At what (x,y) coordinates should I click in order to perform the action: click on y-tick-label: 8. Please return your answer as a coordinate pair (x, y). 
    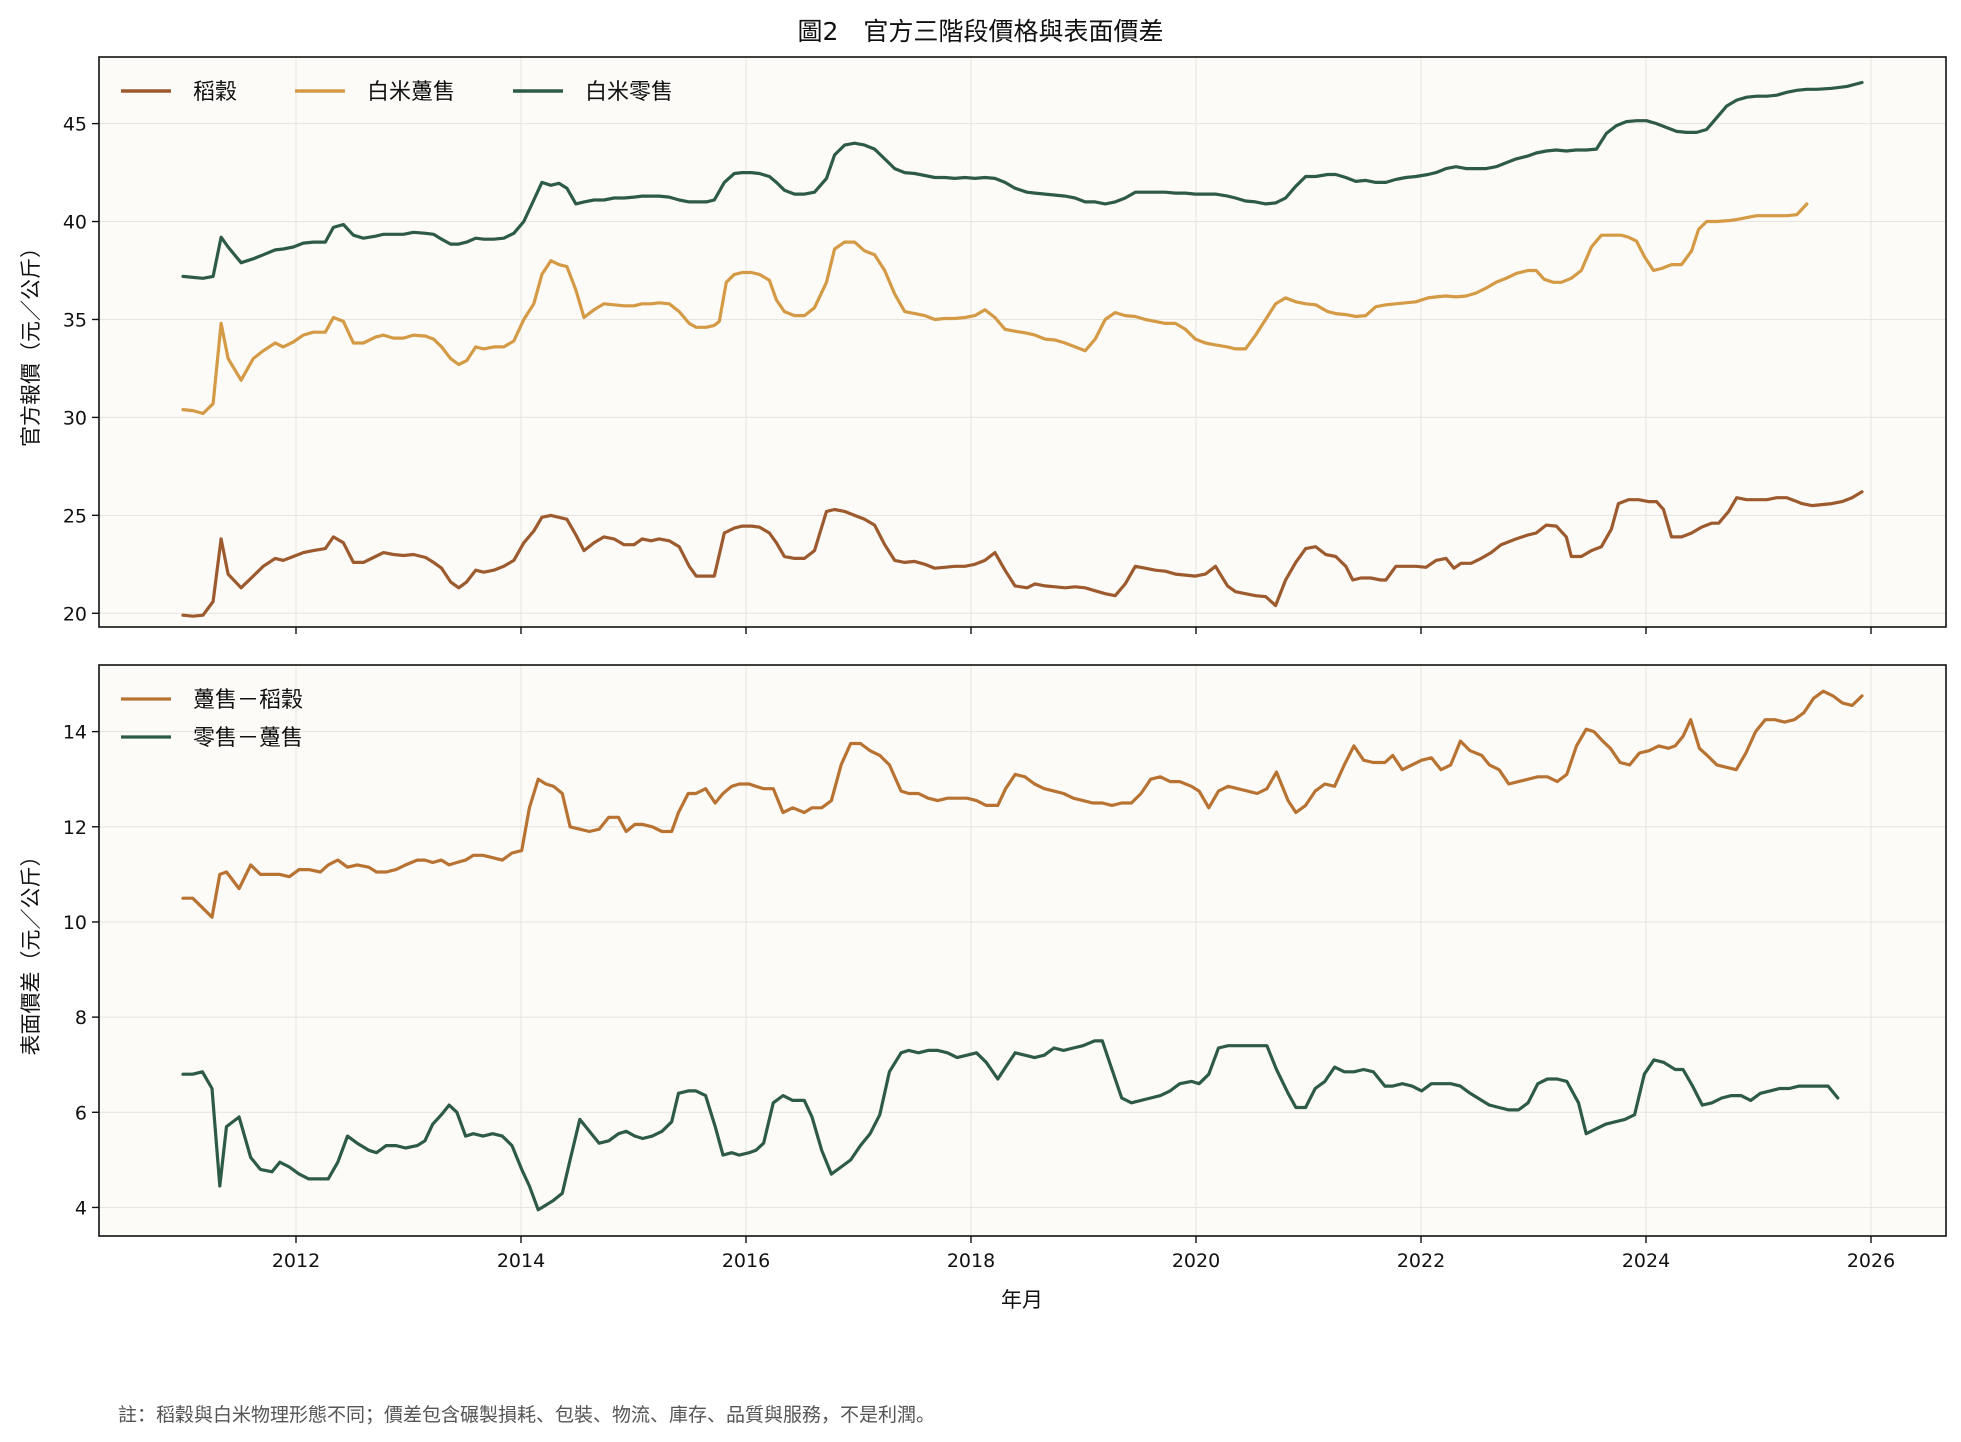
    Looking at the image, I should click on (81, 1018).